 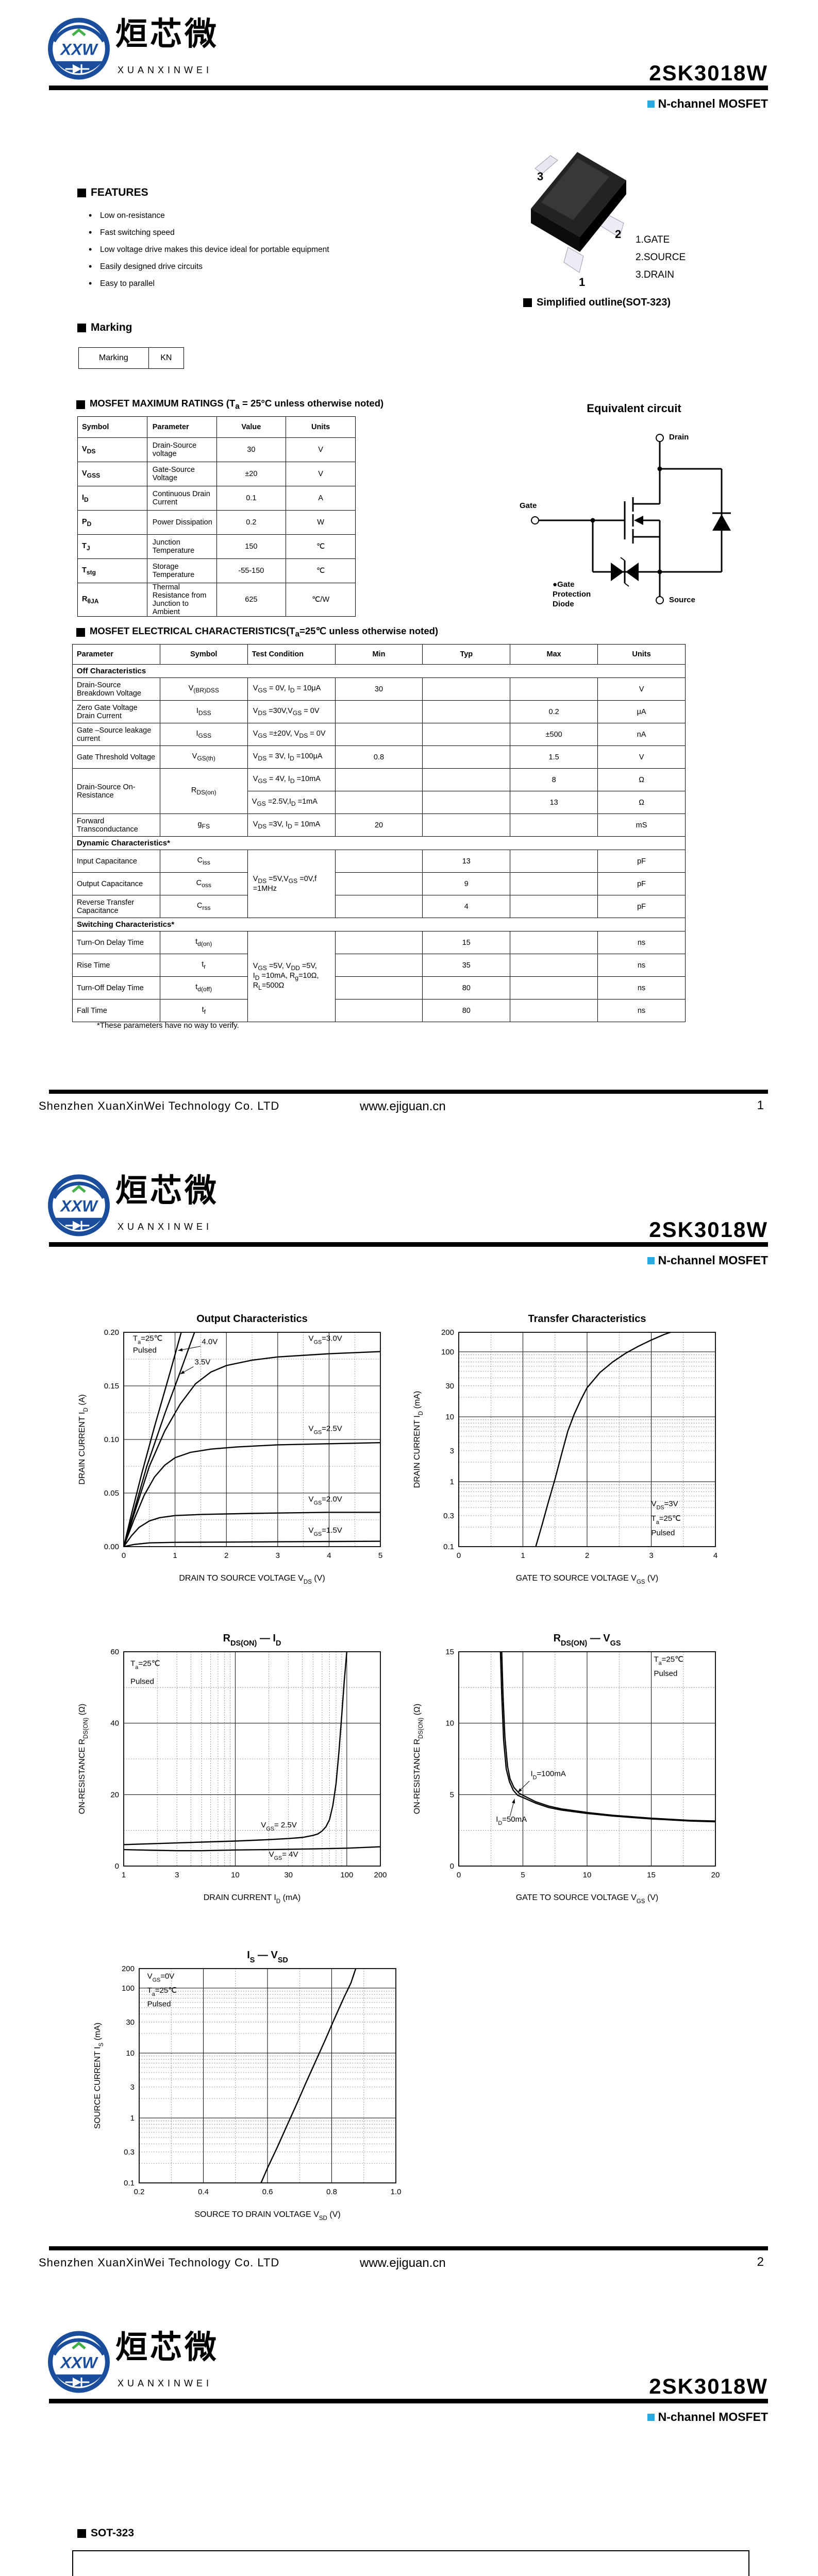 I want to click on chart-annotation: VGS=0V, so click(x=161, y=1978).